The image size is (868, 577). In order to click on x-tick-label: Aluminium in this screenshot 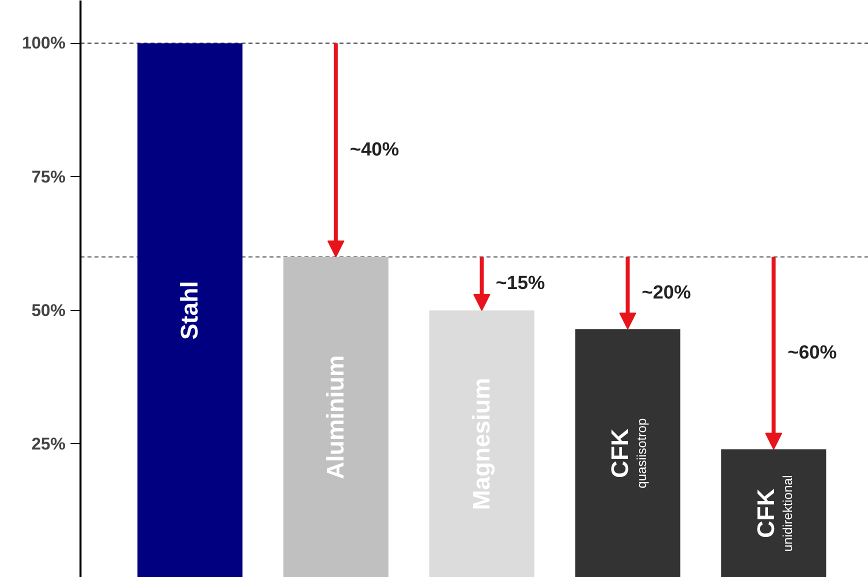, I will do `click(336, 417)`.